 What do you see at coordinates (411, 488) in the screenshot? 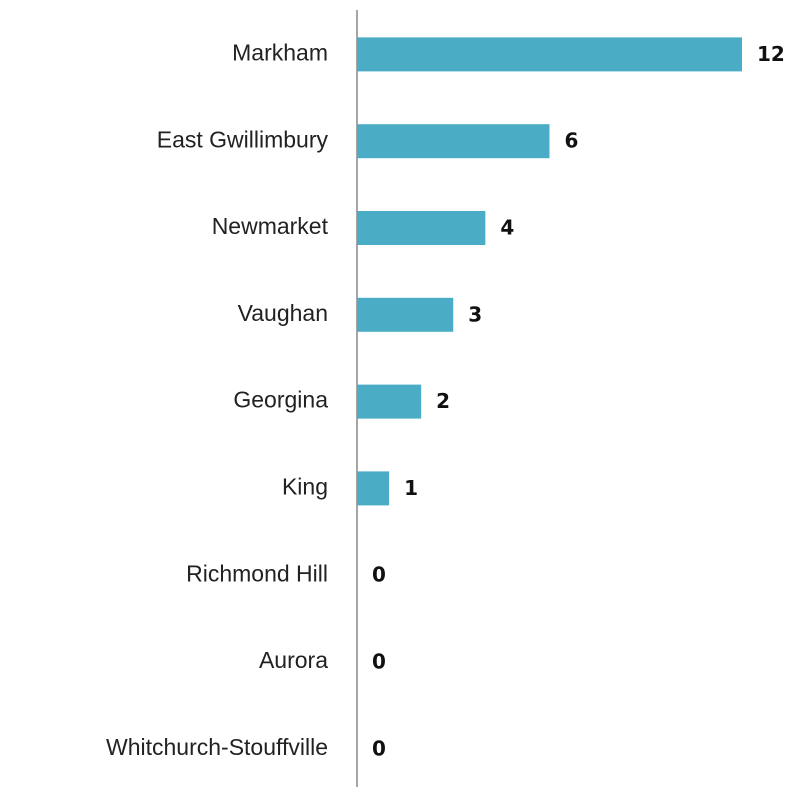
I see `value-label: 1` at bounding box center [411, 488].